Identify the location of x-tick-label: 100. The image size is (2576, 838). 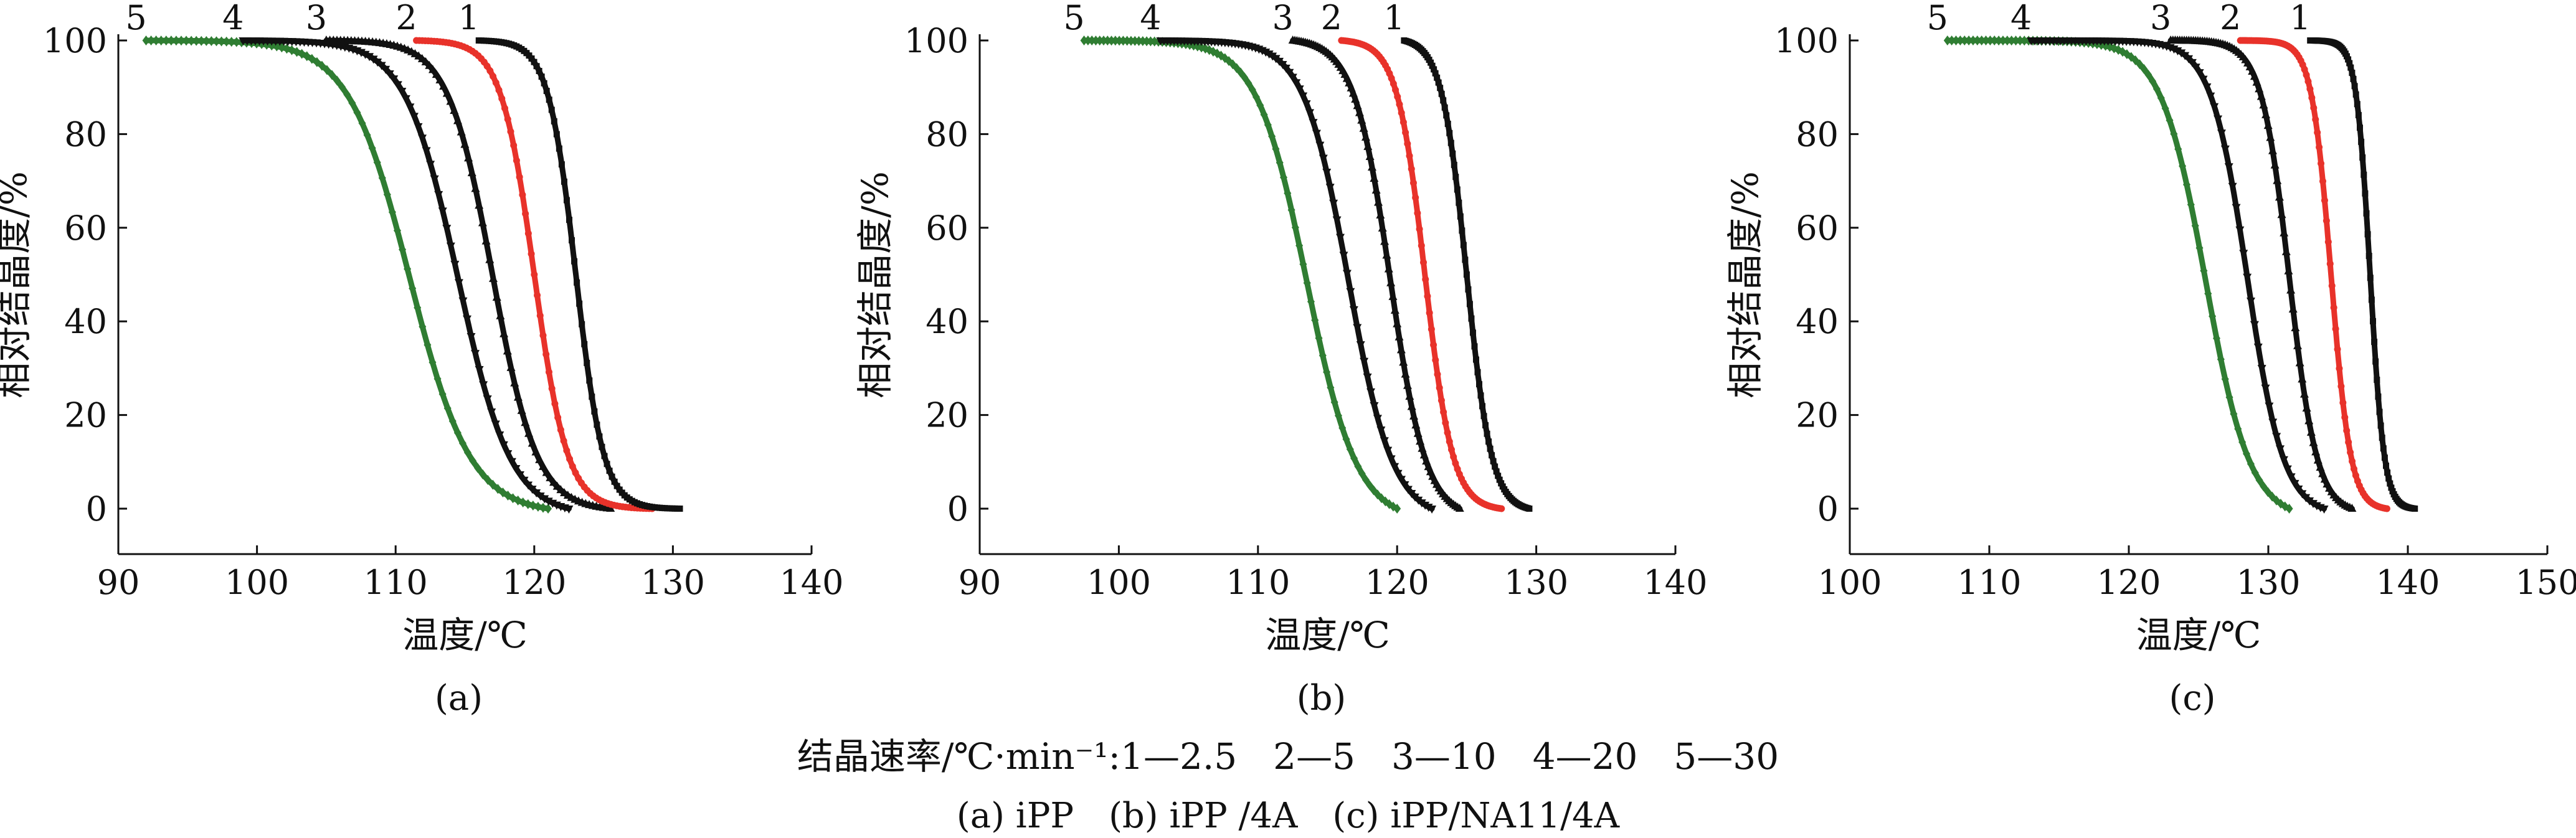
(257, 582).